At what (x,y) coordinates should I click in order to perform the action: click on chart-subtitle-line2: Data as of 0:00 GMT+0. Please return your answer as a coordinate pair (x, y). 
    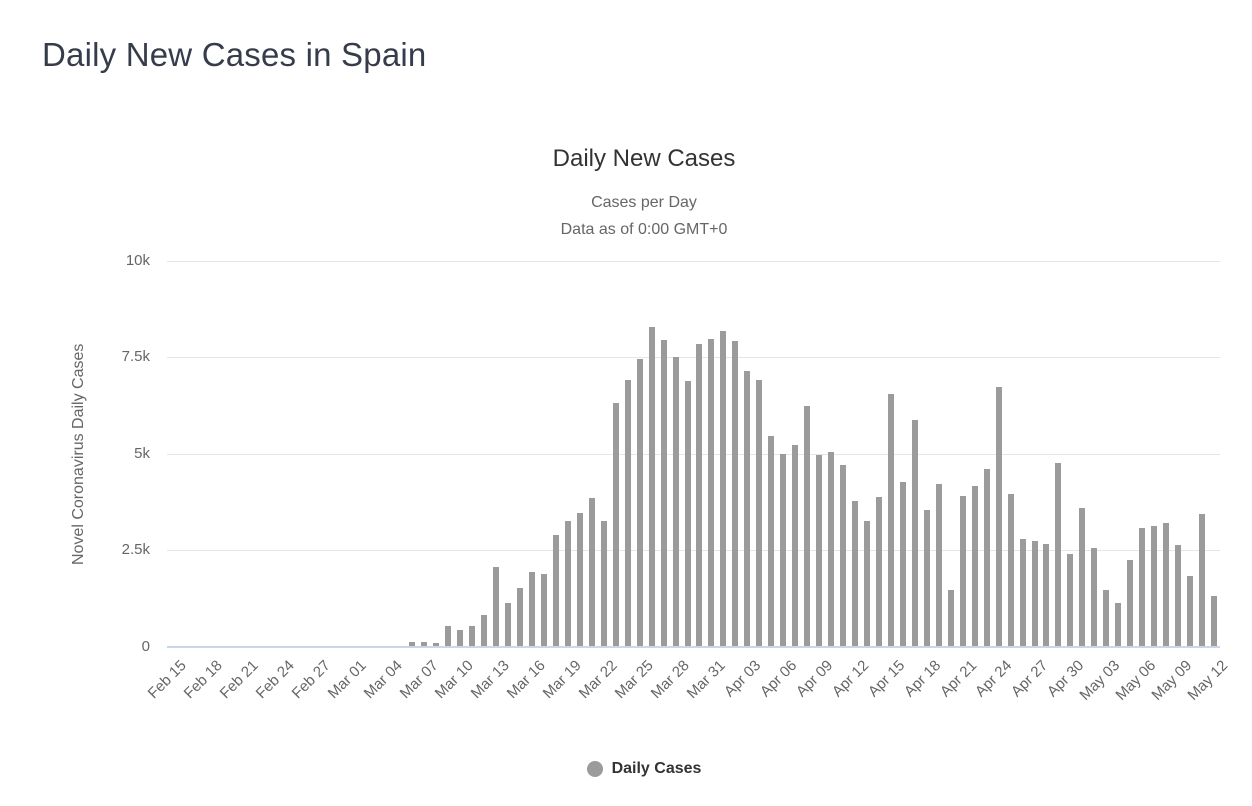
    Looking at the image, I should click on (644, 229).